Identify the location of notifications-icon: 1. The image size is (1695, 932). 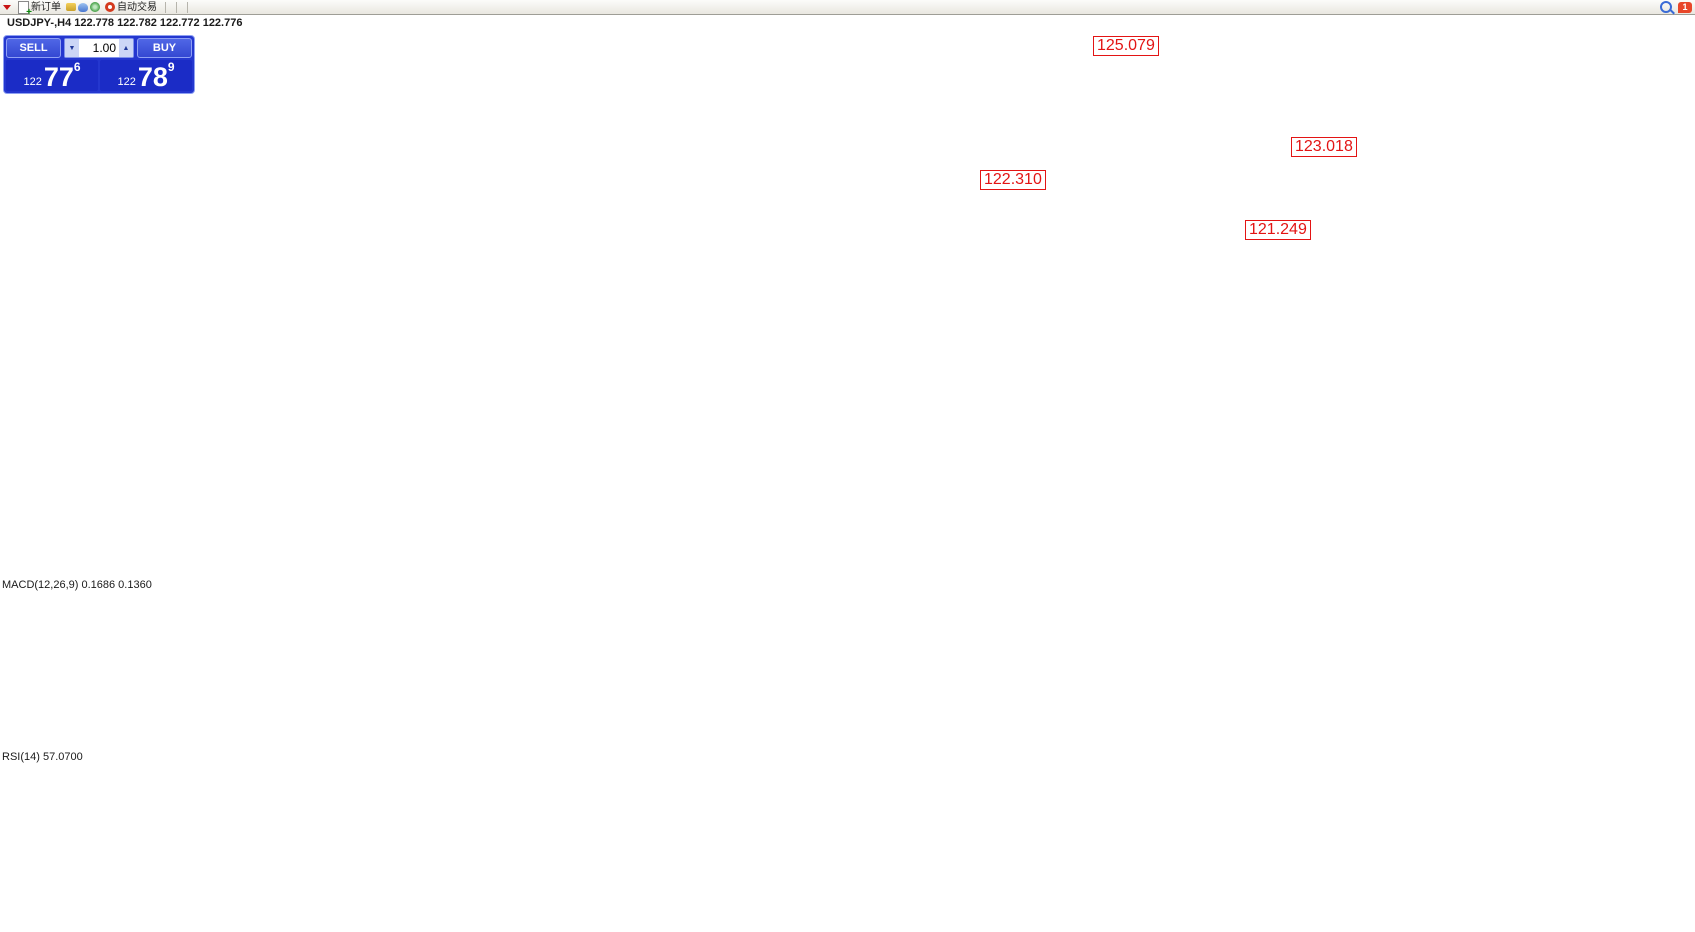
(1685, 7).